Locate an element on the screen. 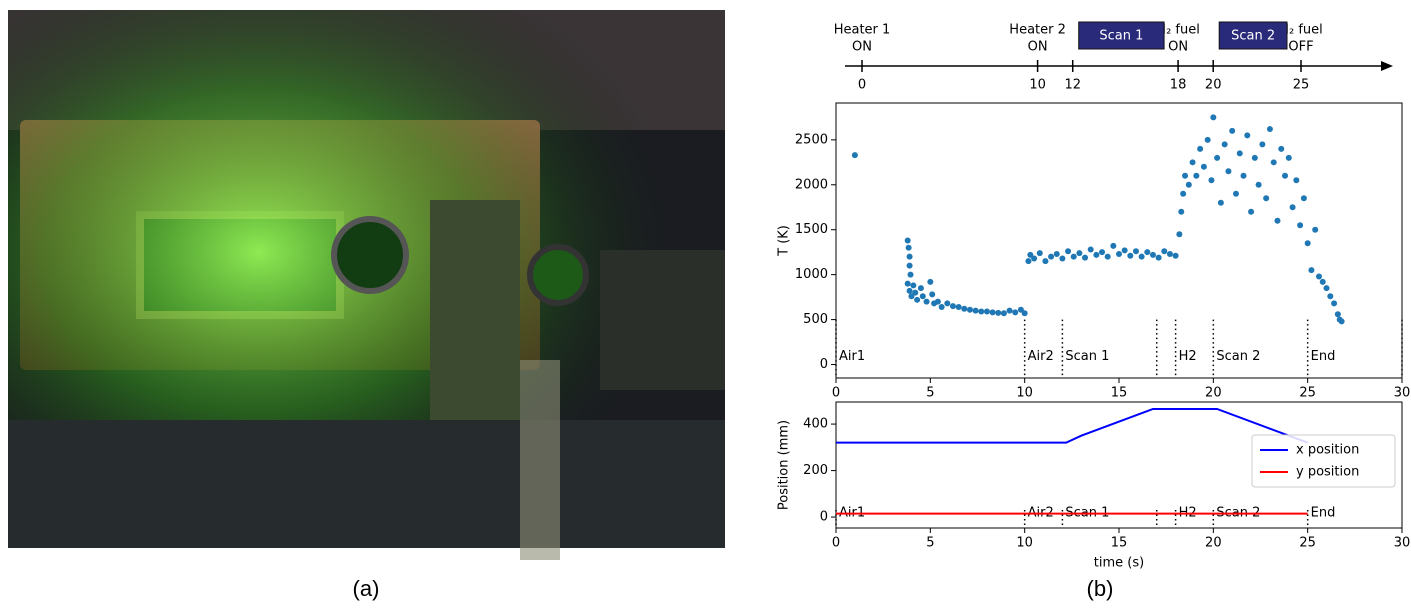 This screenshot has height=616, width=1411. x-tick-label: 5 is located at coordinates (930, 543).